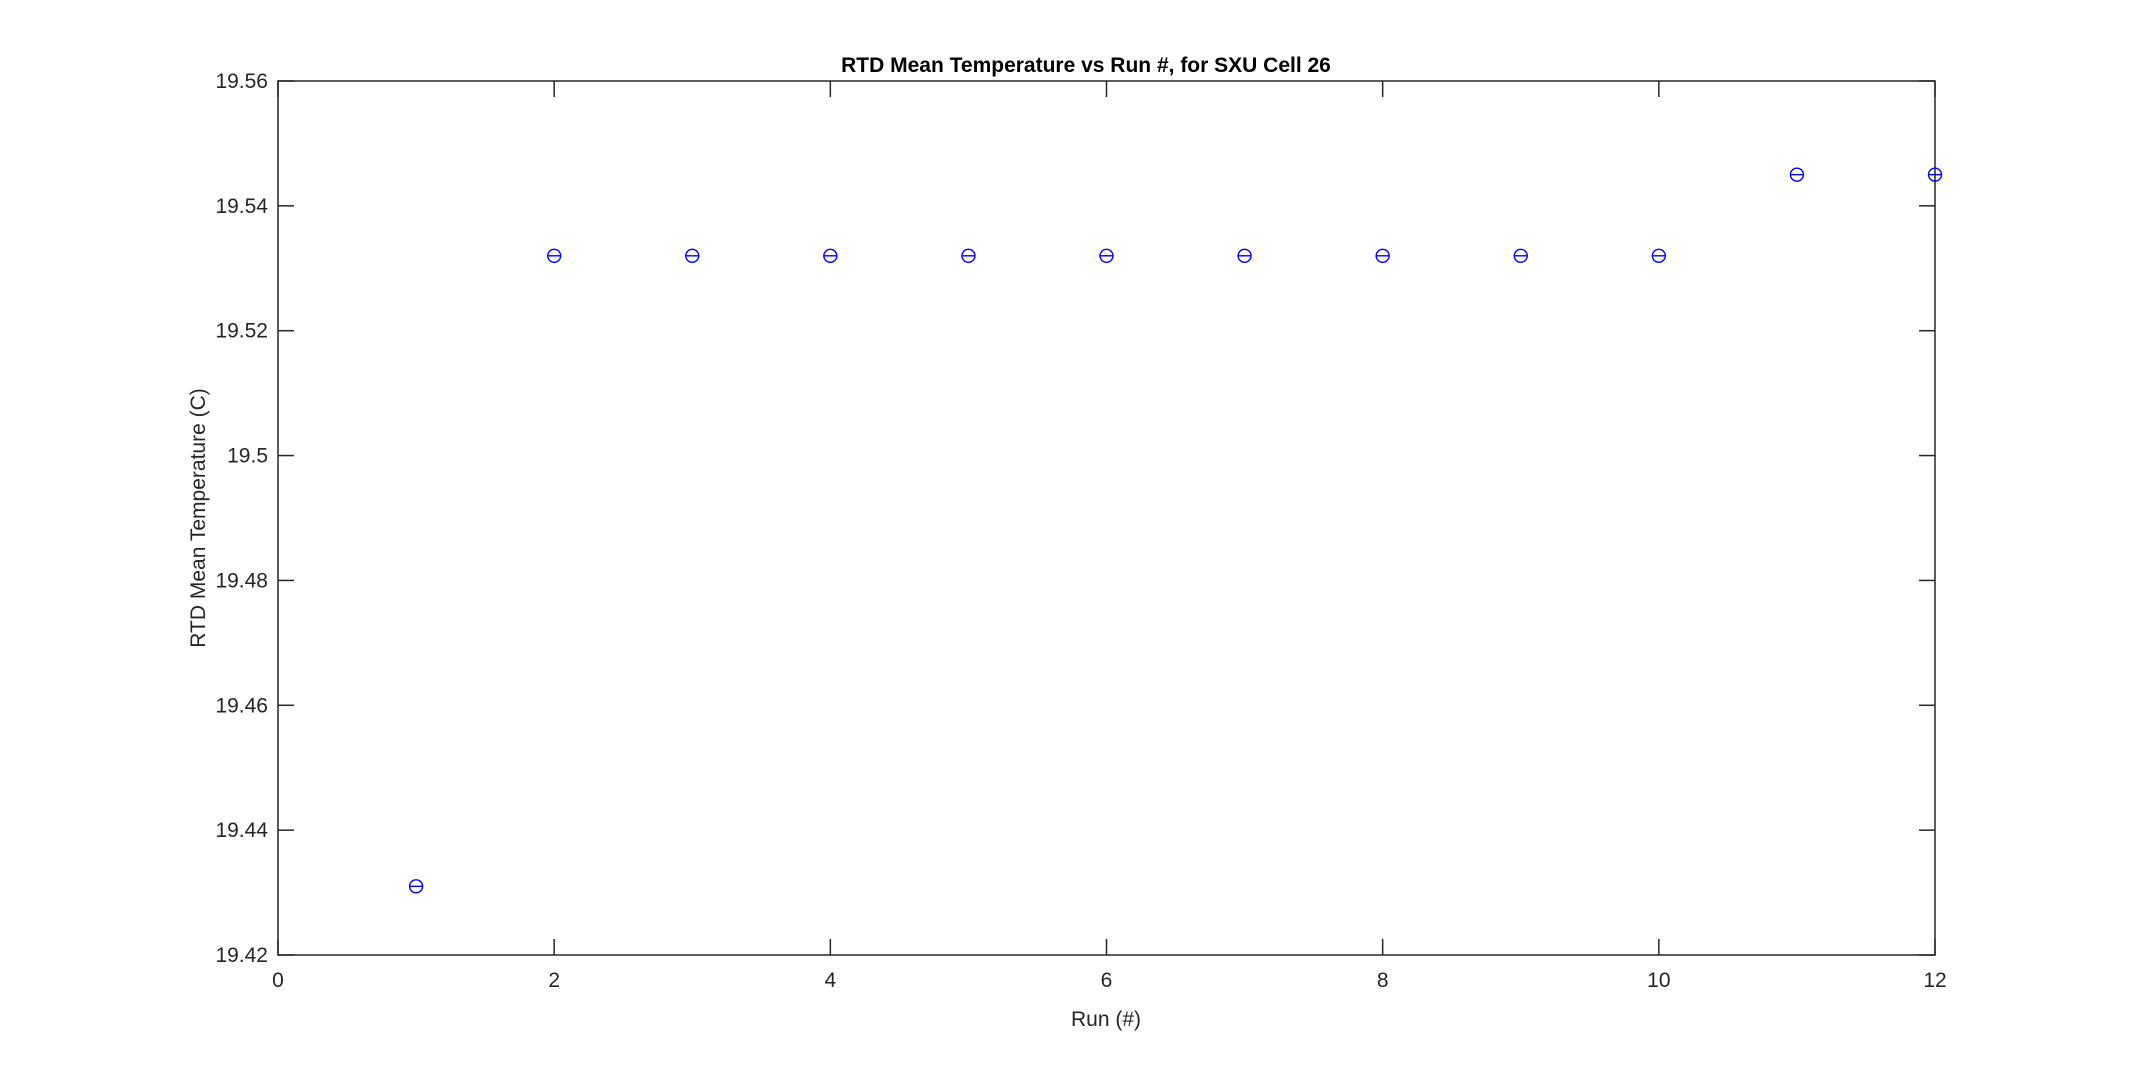 This screenshot has height=1075, width=2138. What do you see at coordinates (1658, 980) in the screenshot?
I see `x-tick-label: 10` at bounding box center [1658, 980].